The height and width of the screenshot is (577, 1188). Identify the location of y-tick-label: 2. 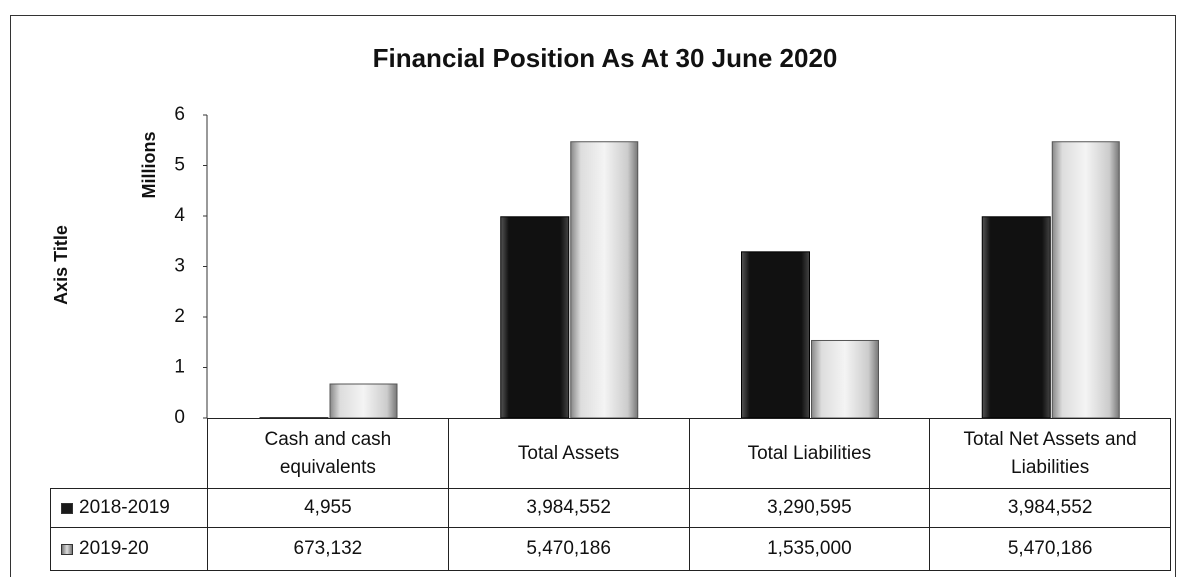
(179, 316).